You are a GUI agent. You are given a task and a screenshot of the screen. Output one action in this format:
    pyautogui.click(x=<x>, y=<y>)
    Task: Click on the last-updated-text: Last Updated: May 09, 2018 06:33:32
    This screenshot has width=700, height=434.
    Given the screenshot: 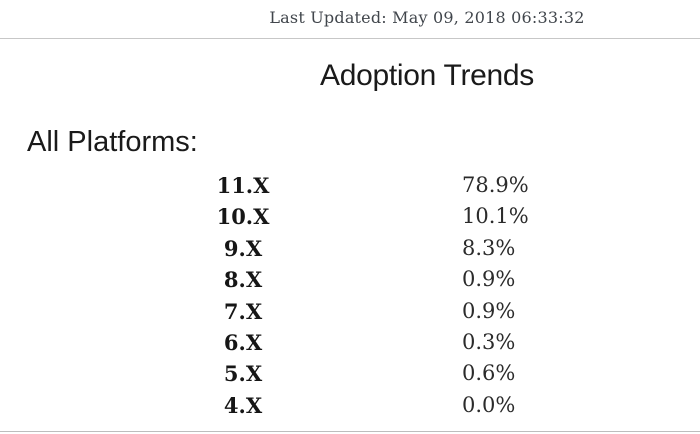 What is the action you would take?
    pyautogui.click(x=427, y=17)
    